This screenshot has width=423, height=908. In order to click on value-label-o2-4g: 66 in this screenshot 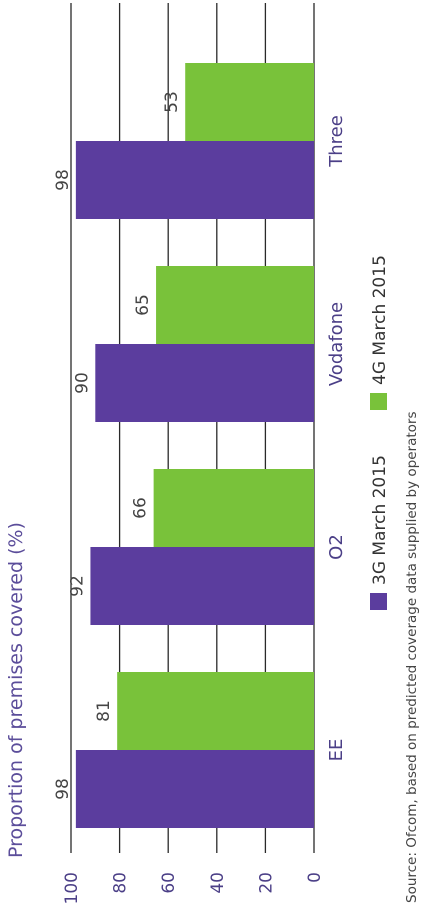, I will do `click(141, 508)`.